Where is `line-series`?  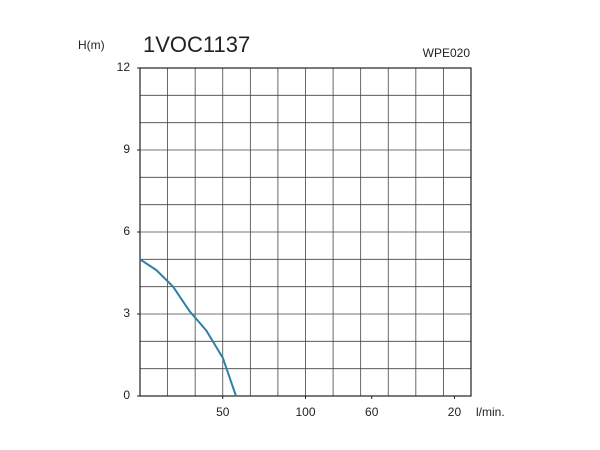
line-series is located at coordinates (188, 327).